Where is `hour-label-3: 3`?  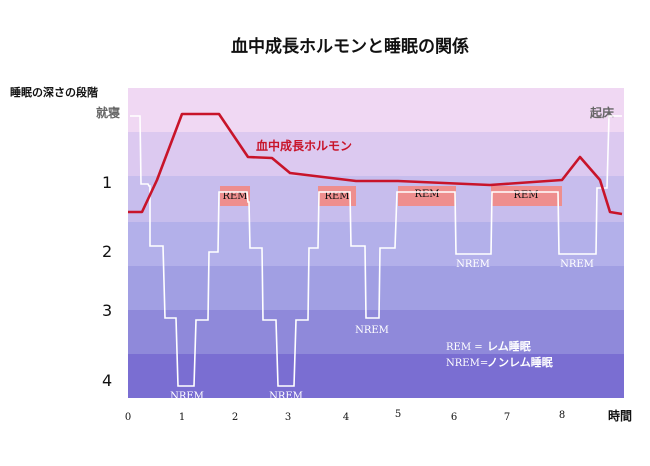 hour-label-3: 3 is located at coordinates (288, 417).